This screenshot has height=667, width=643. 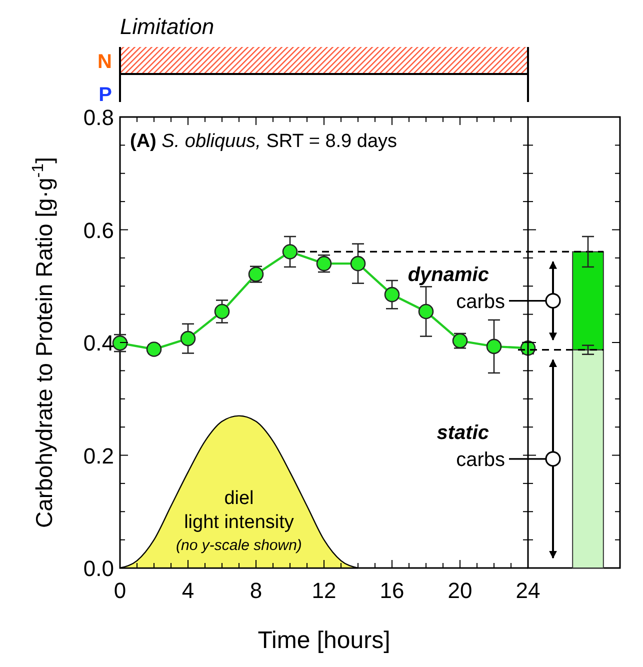 What do you see at coordinates (264, 141) in the screenshot?
I see `text: (A) S. obliquus, SRT = 8.9 days` at bounding box center [264, 141].